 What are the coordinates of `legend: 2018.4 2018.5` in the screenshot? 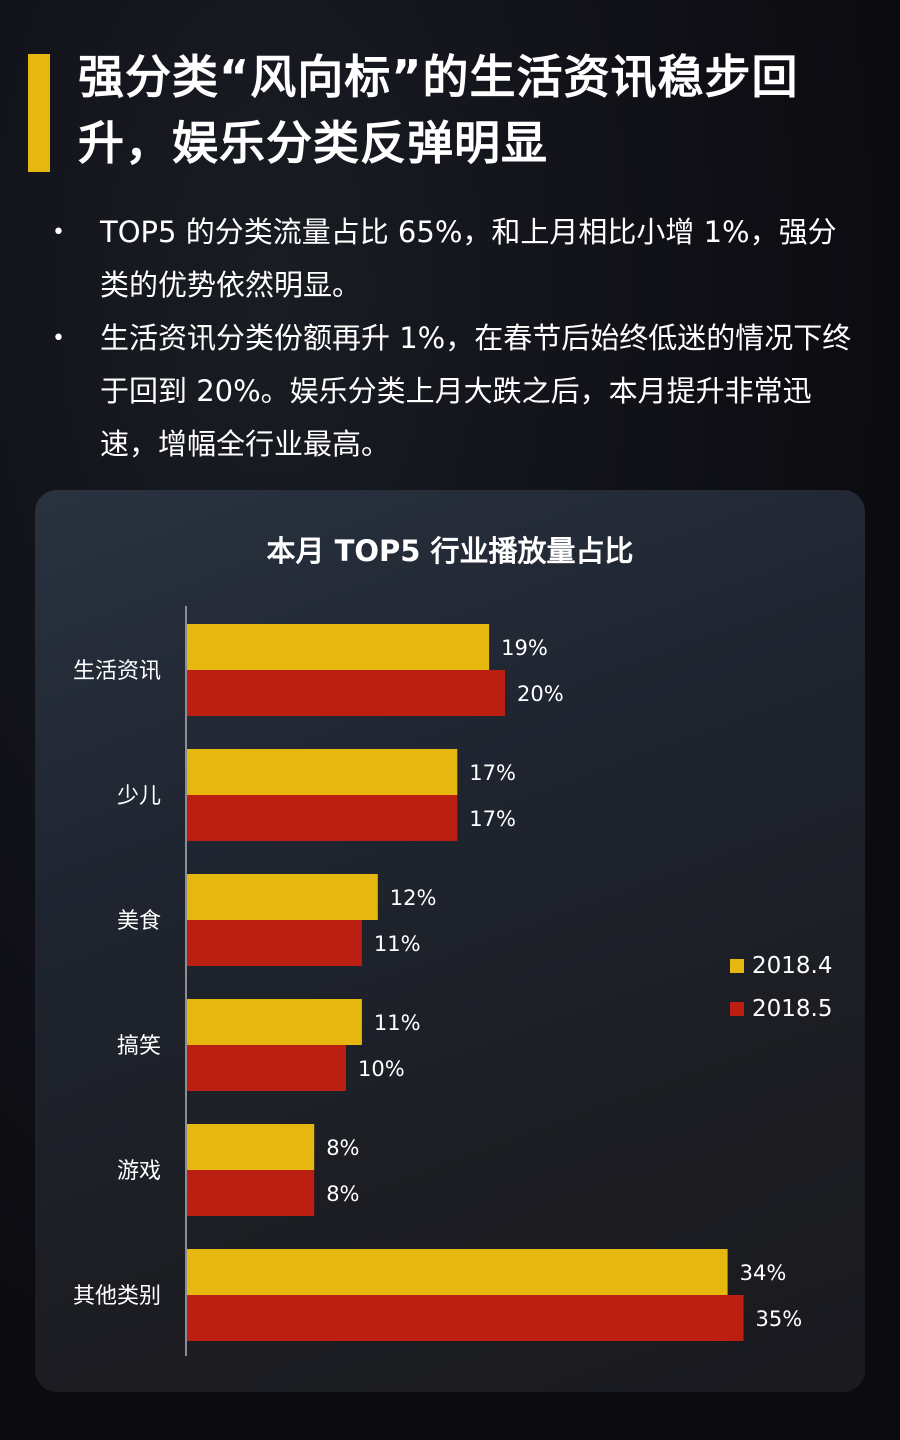 It's located at (781, 987).